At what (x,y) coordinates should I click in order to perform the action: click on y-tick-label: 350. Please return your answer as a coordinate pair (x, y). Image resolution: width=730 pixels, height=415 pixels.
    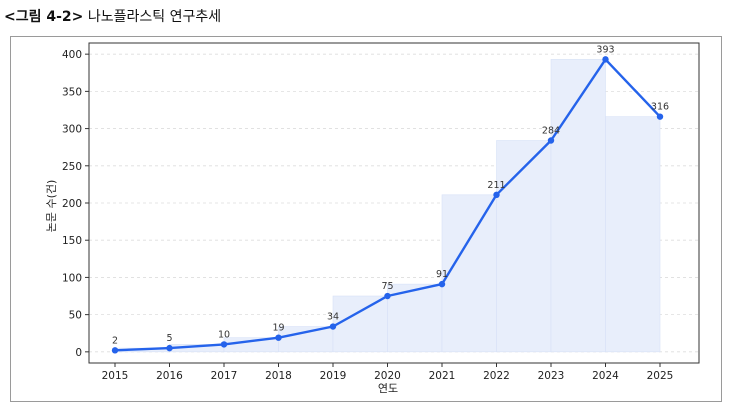
    Looking at the image, I should click on (72, 92).